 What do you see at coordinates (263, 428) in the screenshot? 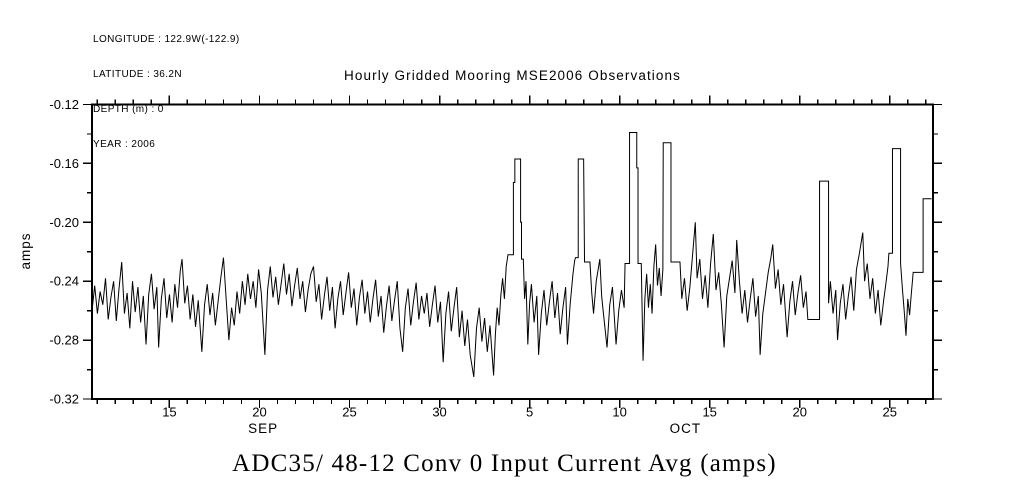
I see `x-month-label: SEP` at bounding box center [263, 428].